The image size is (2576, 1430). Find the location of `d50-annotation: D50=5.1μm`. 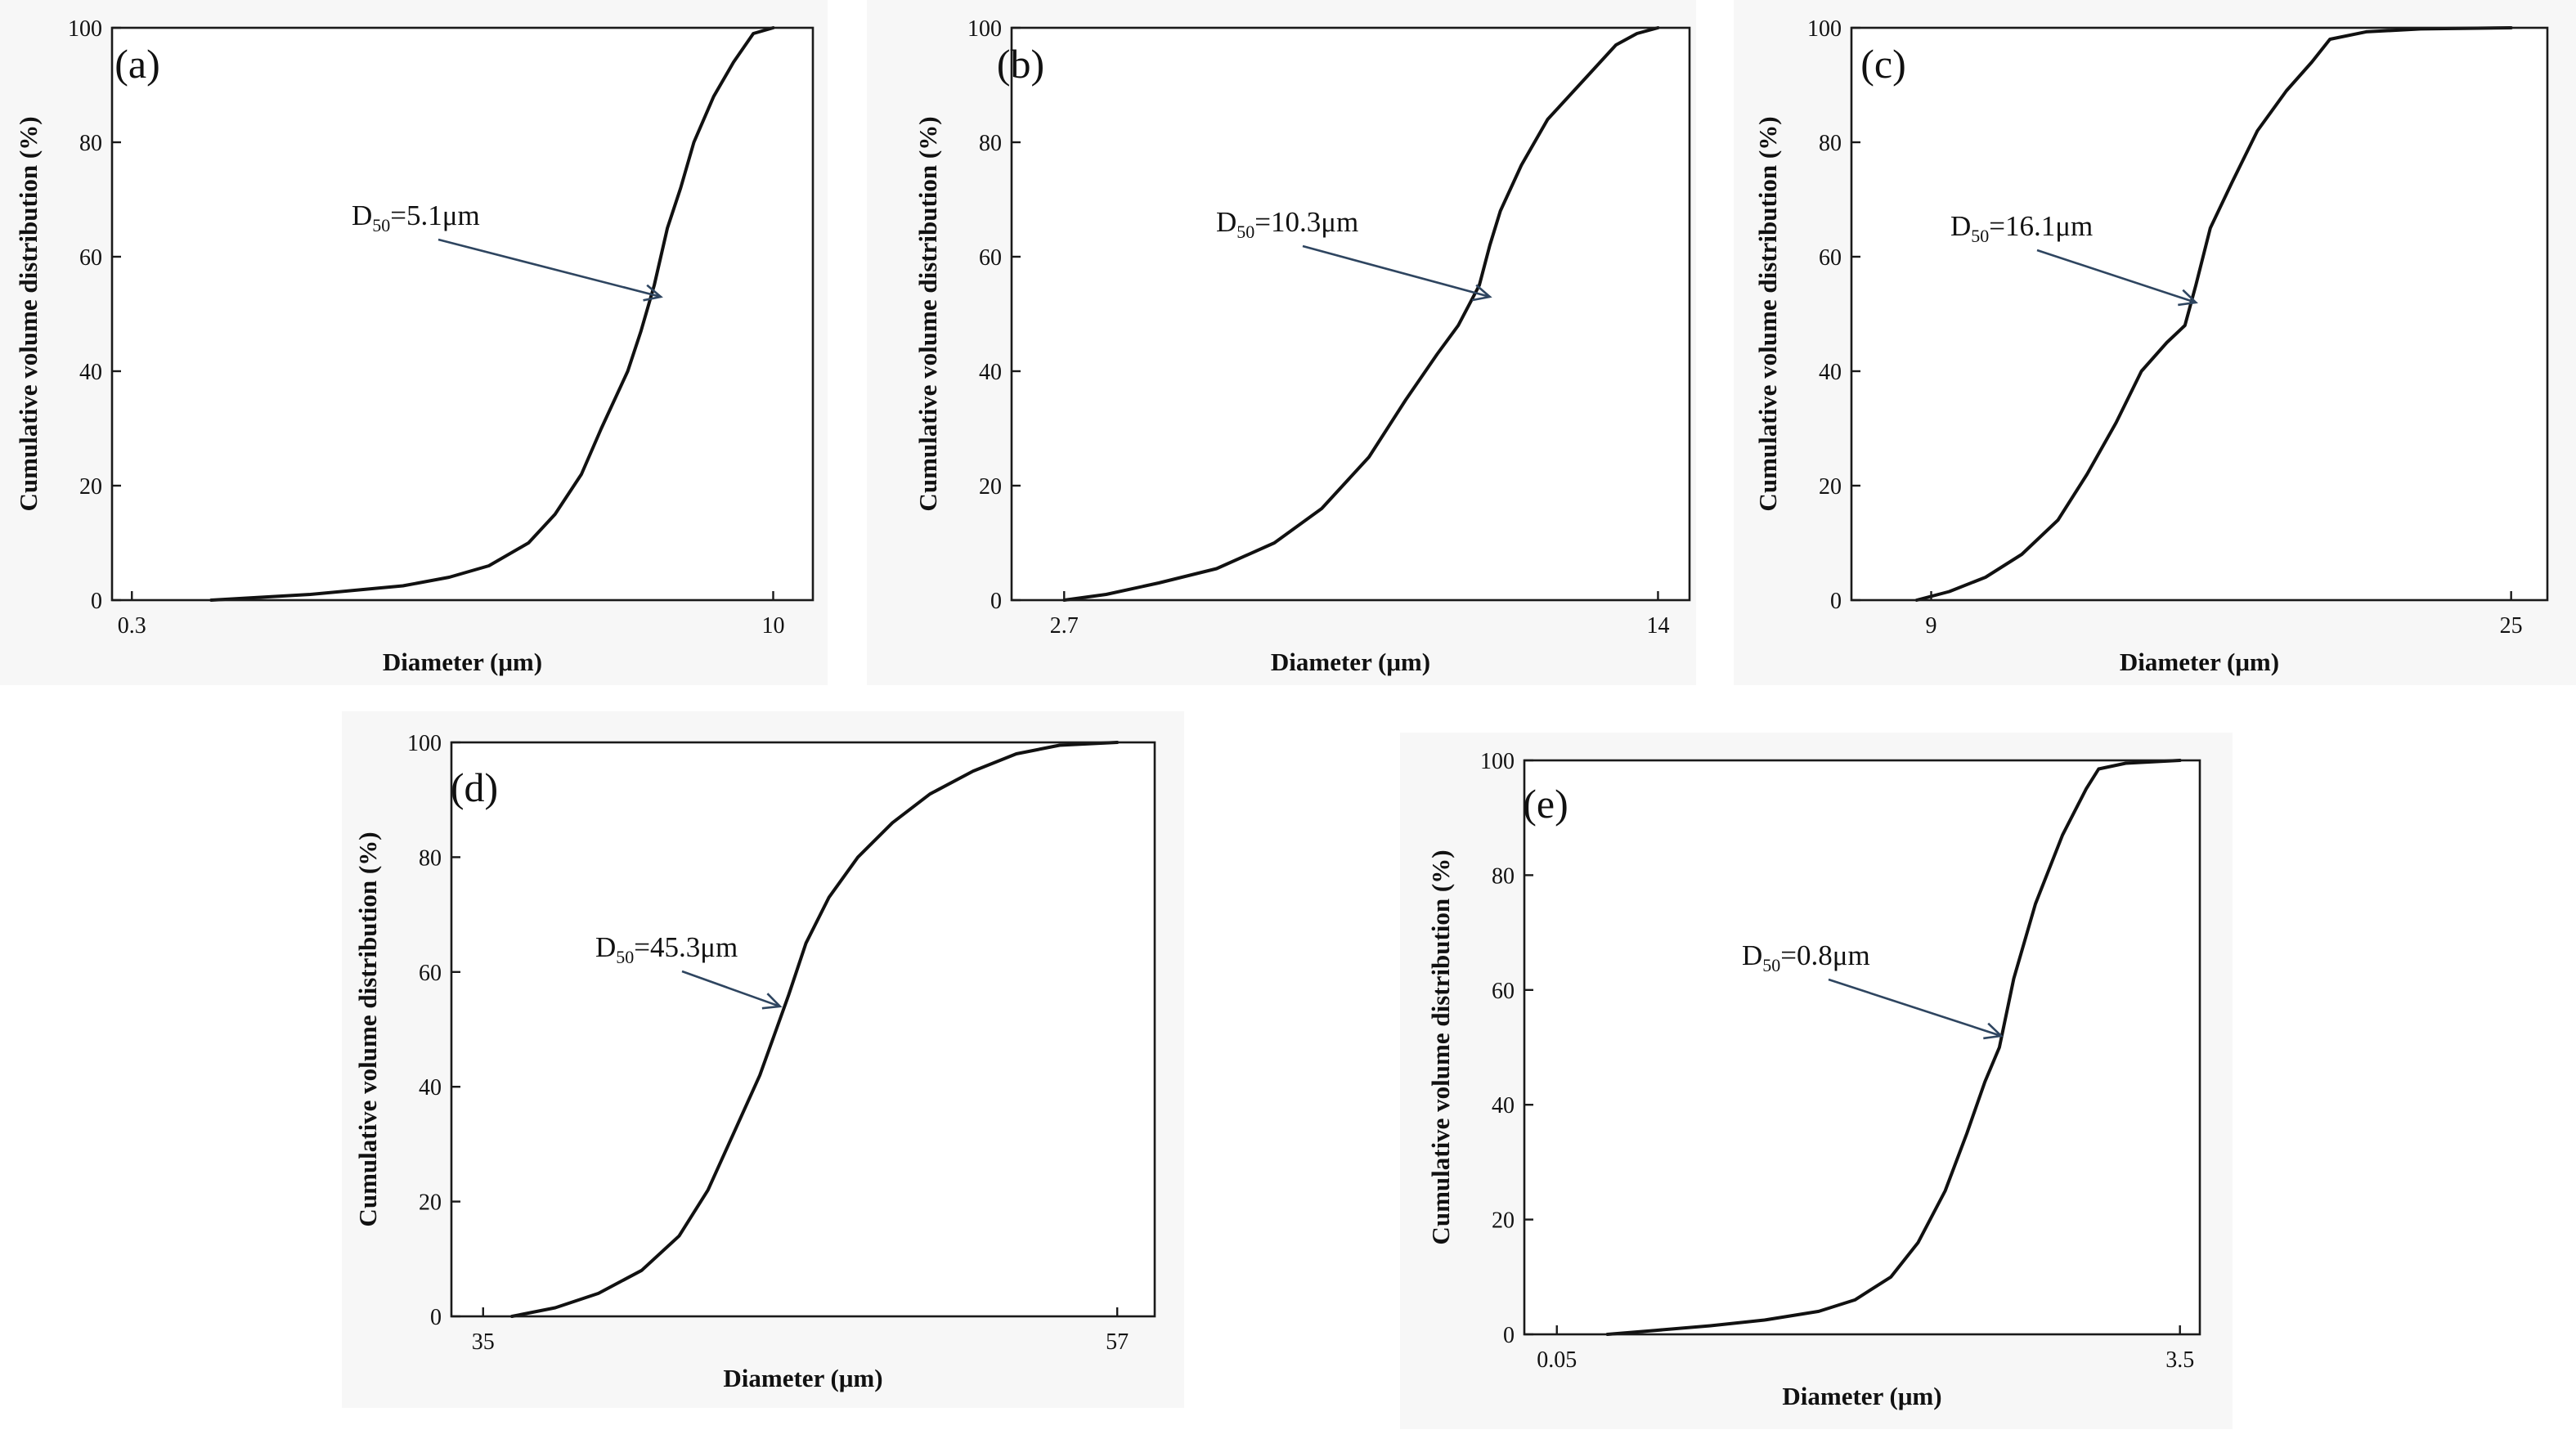

d50-annotation: D50=5.1μm is located at coordinates (416, 217).